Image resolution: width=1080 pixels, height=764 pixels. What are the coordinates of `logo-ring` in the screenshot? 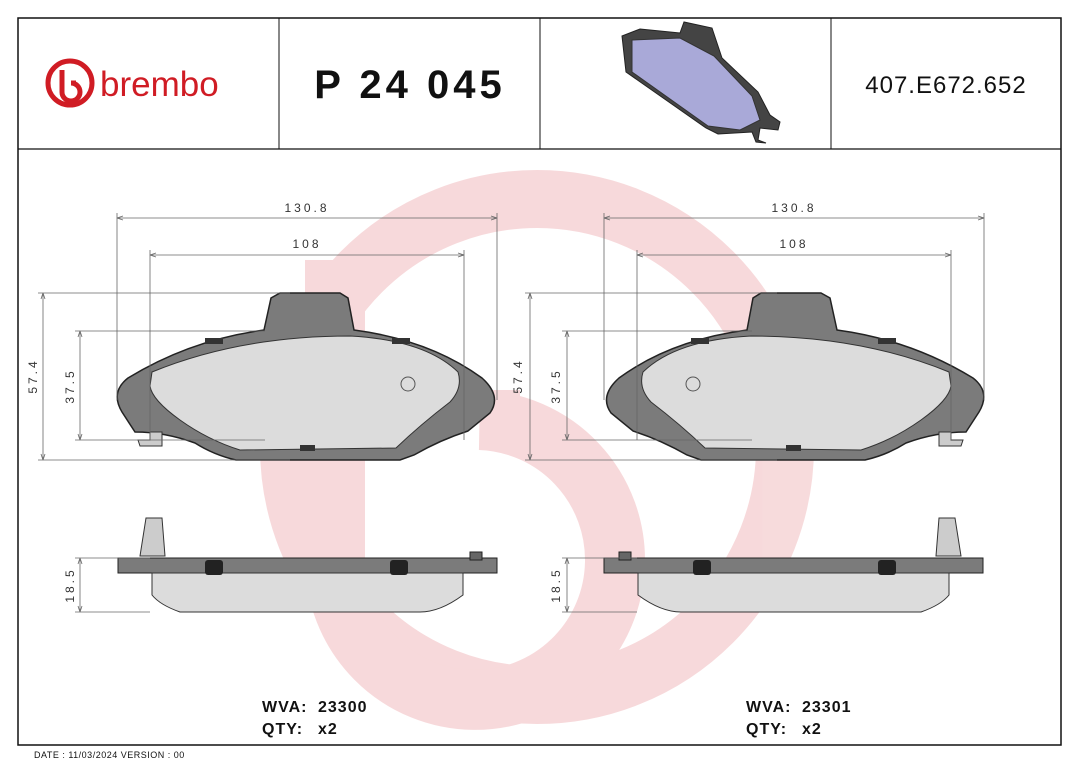 It's located at (70, 83).